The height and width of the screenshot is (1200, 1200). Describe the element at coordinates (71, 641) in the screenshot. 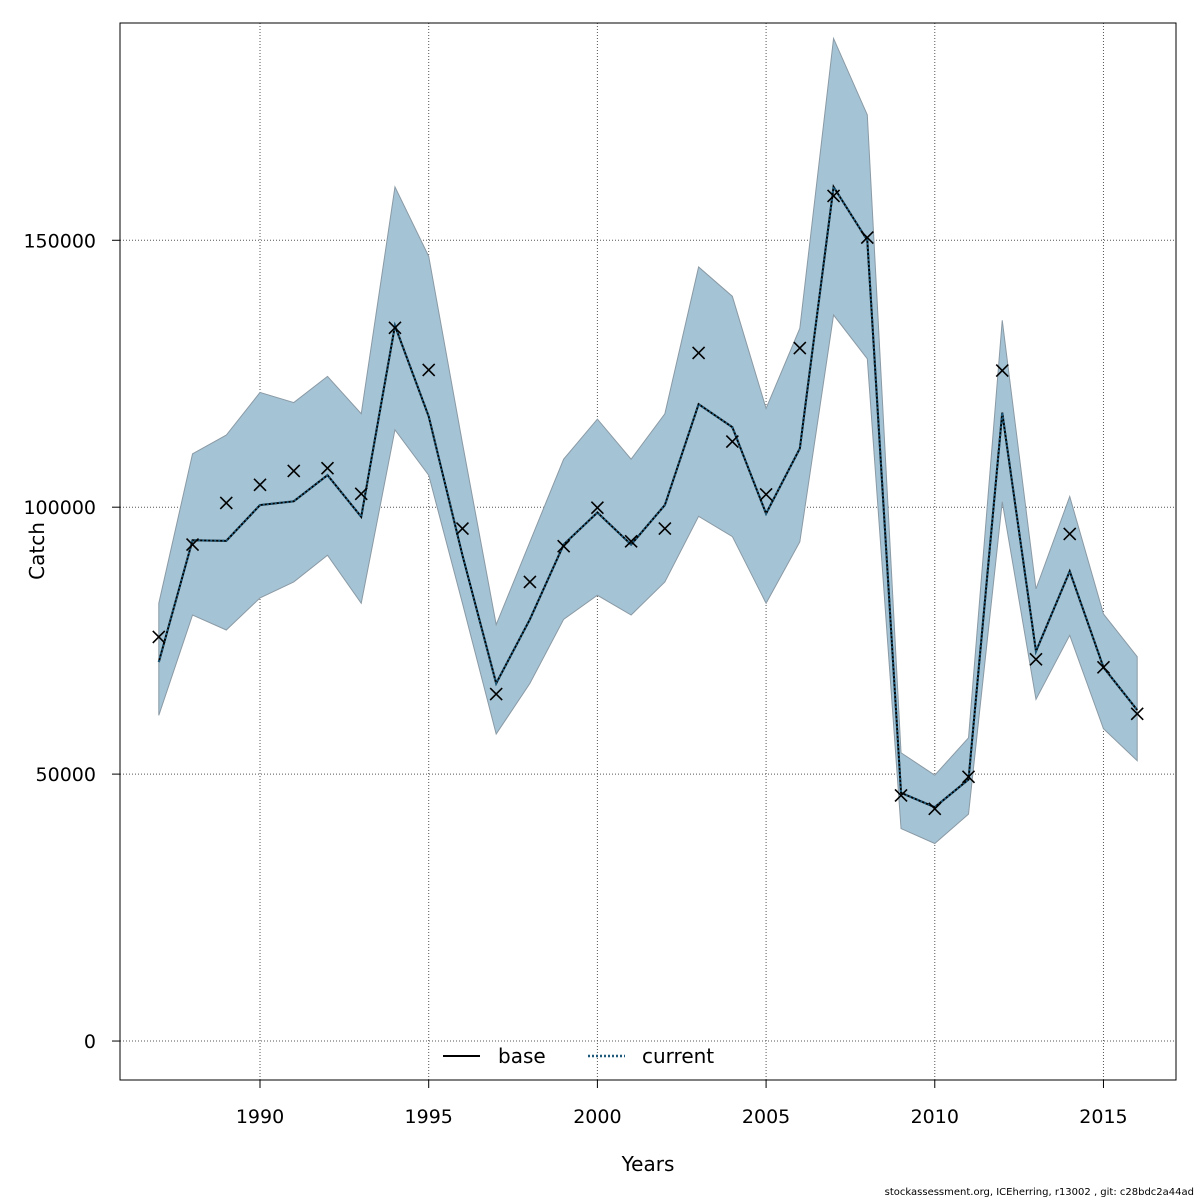

I see `y-axis: 0 50000 100000 150000` at that location.